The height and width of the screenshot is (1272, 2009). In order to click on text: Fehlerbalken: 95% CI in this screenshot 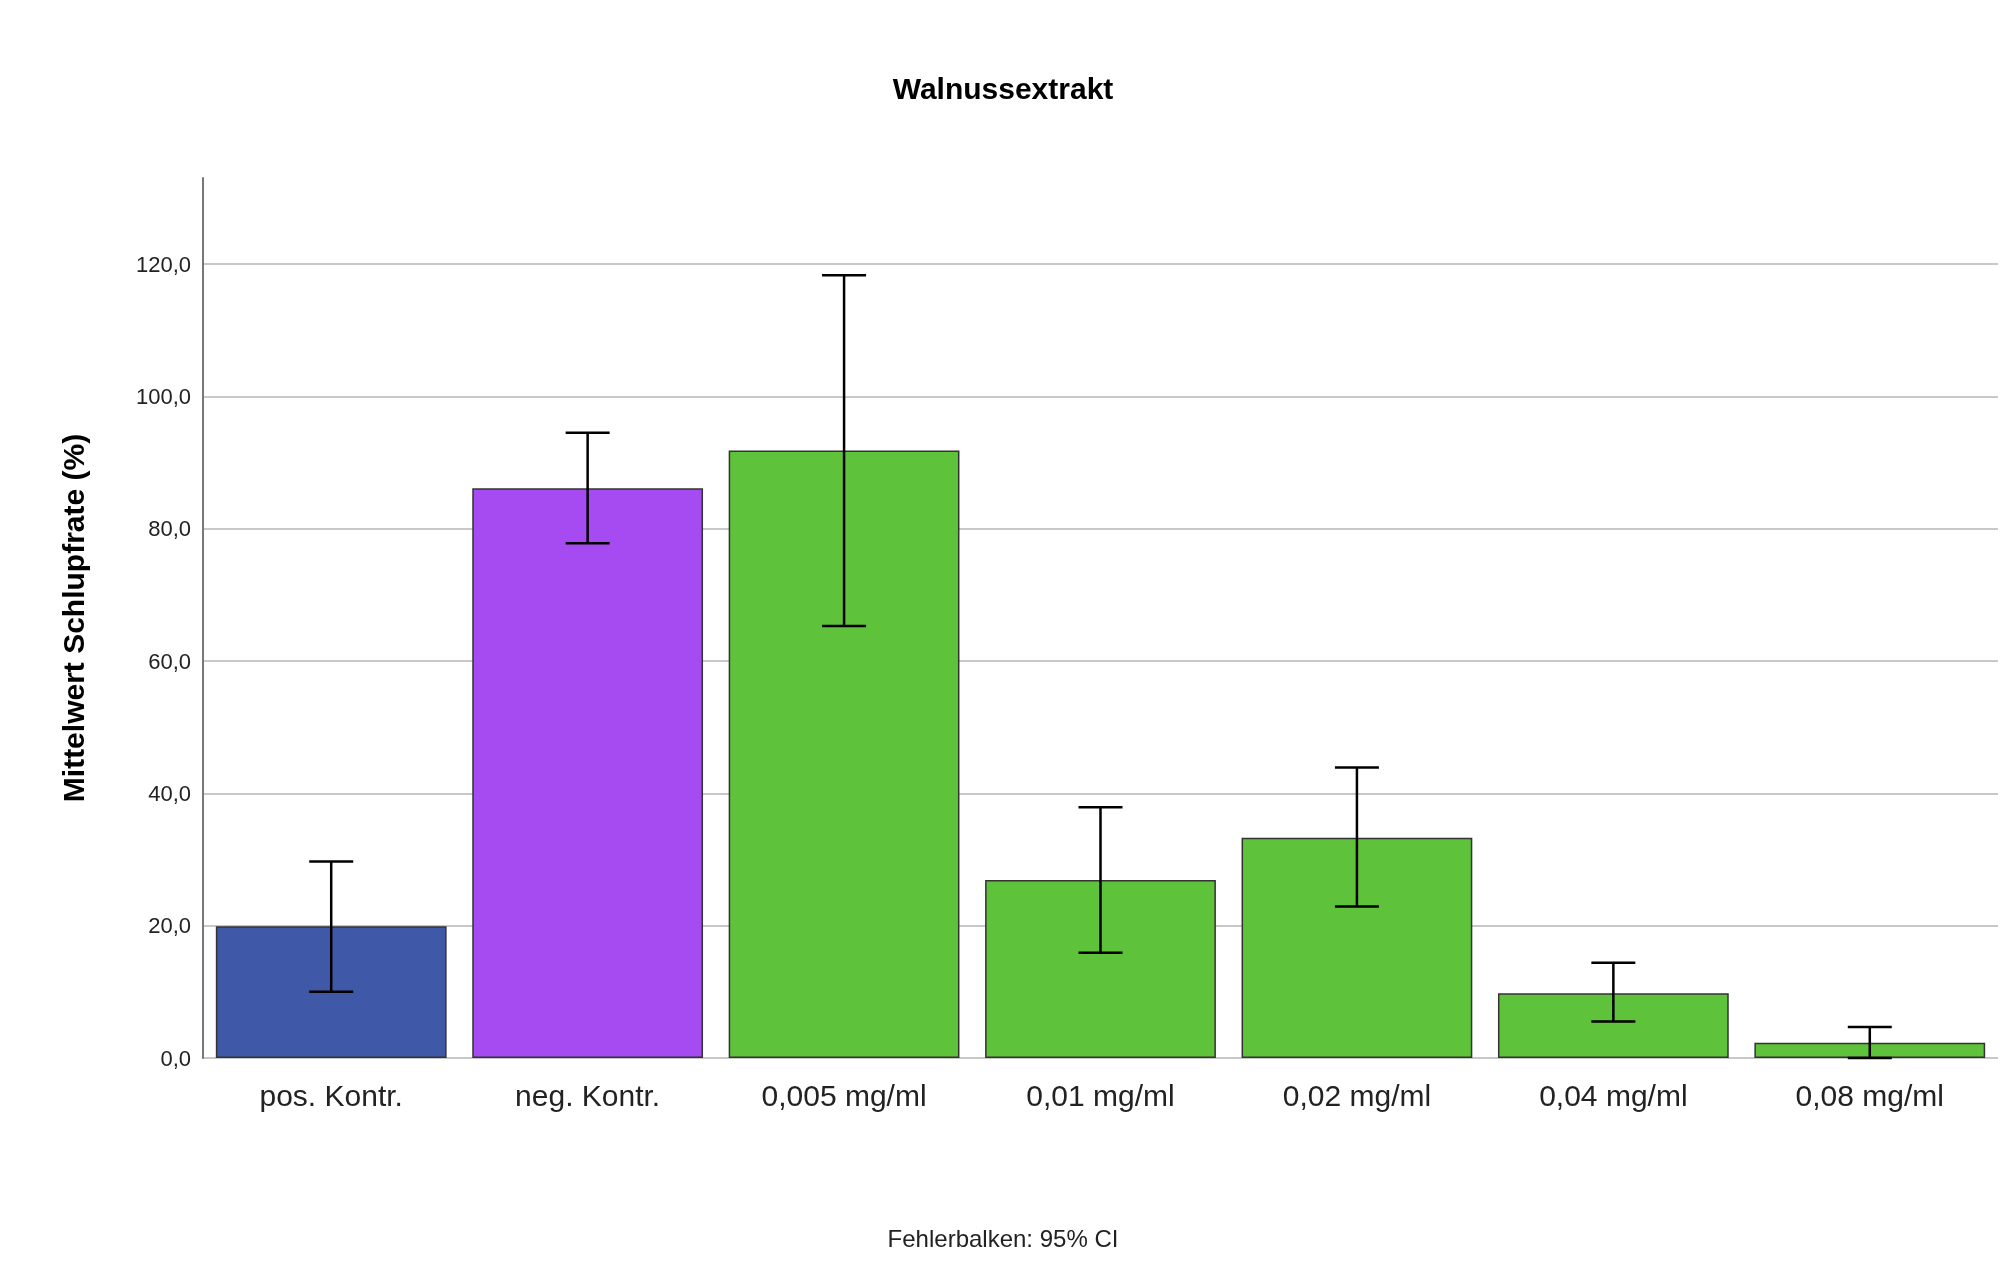, I will do `click(1003, 1238)`.